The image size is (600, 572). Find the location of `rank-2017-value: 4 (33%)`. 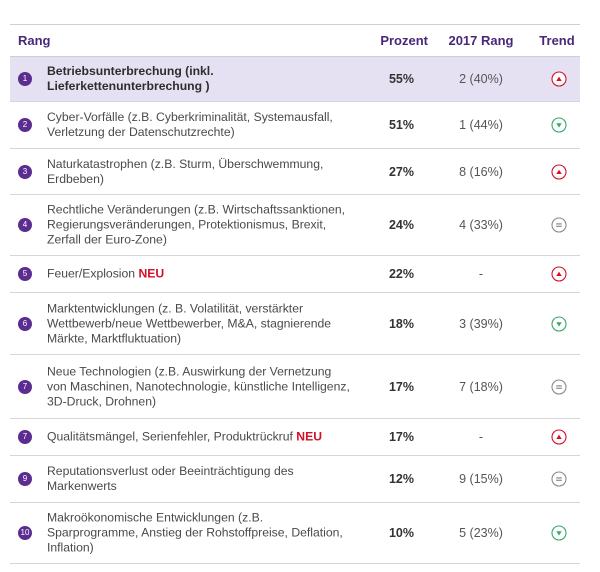

rank-2017-value: 4 (33%) is located at coordinates (481, 225).